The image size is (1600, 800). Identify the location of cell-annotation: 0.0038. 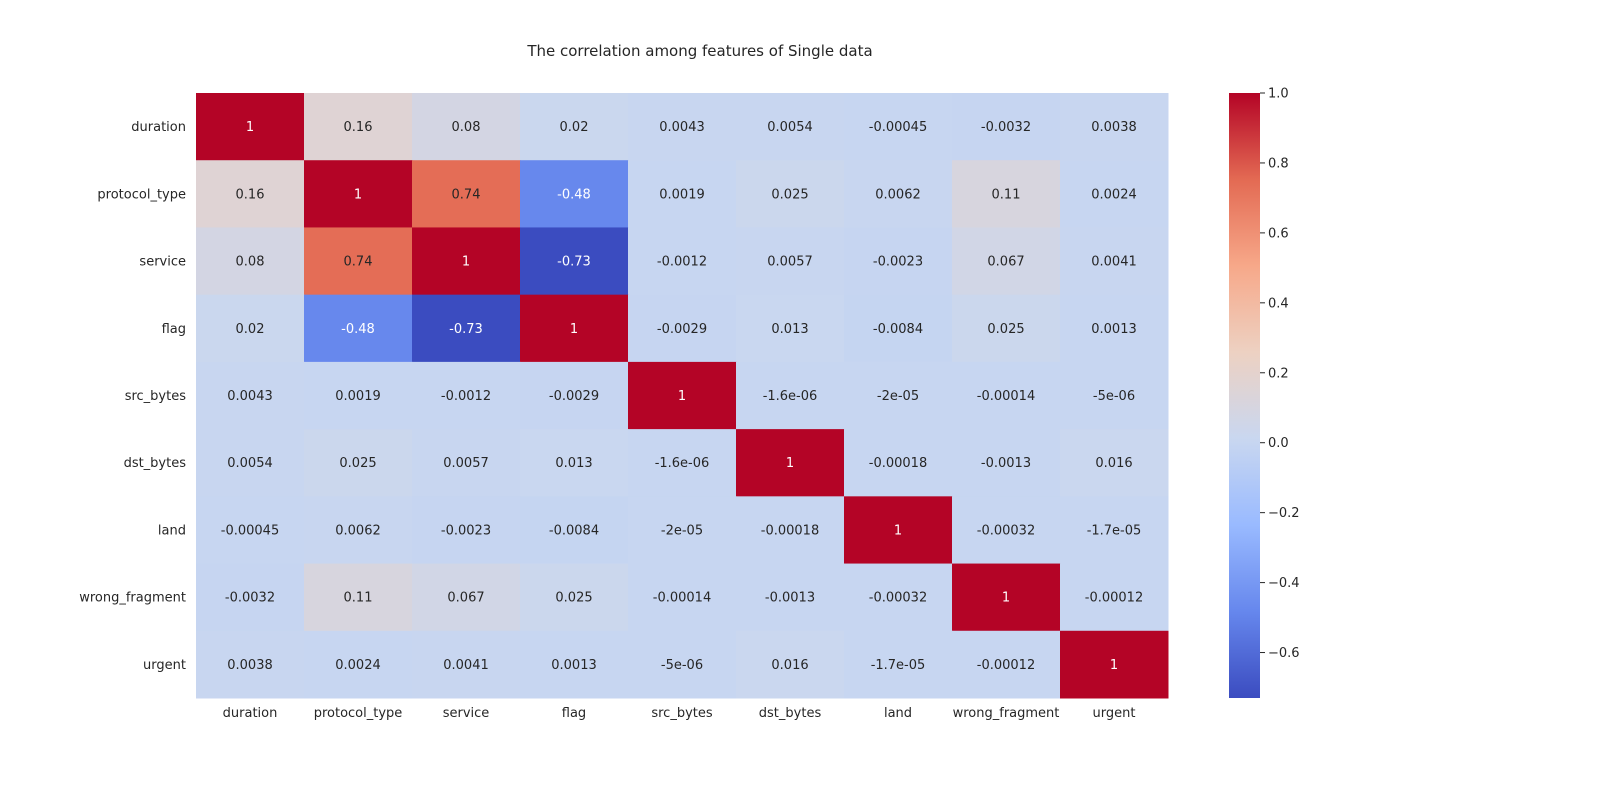
(250, 665).